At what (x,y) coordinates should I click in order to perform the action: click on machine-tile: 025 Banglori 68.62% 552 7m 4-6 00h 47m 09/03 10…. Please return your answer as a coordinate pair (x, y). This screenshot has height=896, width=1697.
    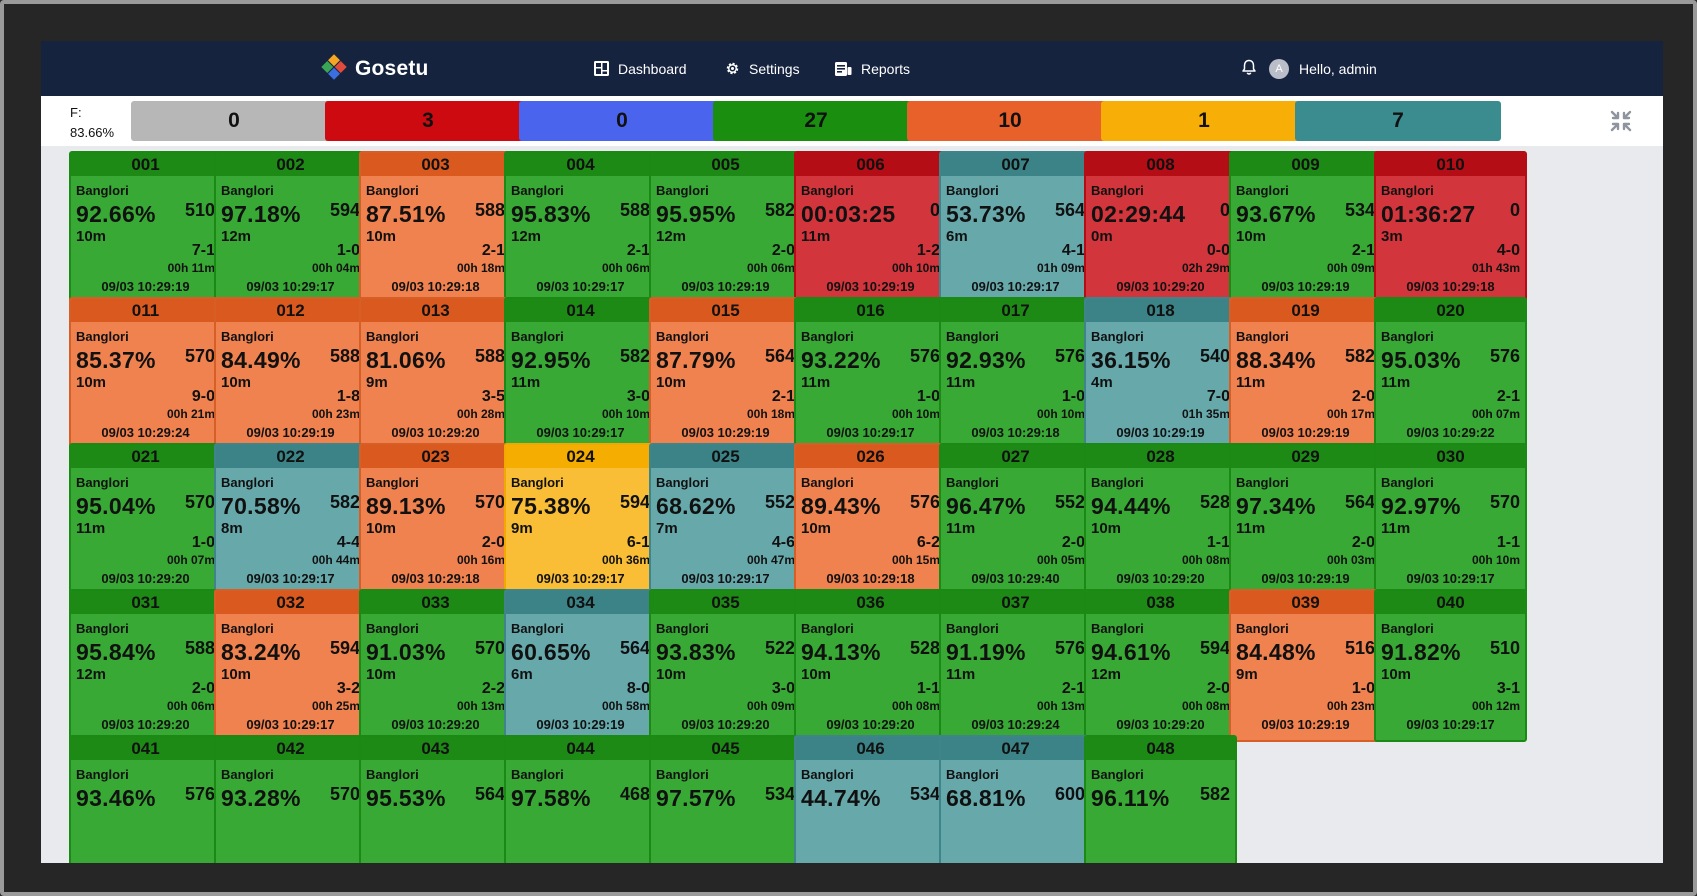
    Looking at the image, I should click on (725, 519).